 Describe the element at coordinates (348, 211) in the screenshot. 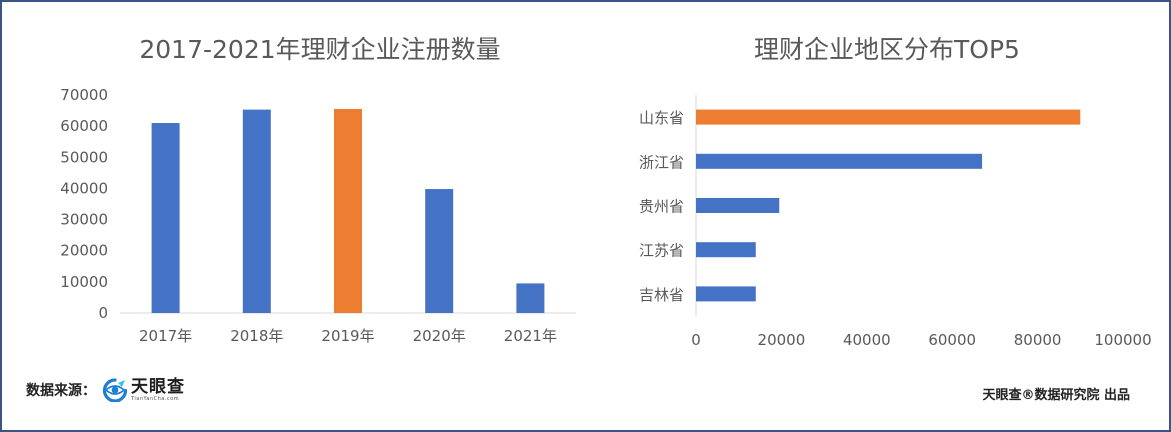

I see `bar-2019年` at that location.